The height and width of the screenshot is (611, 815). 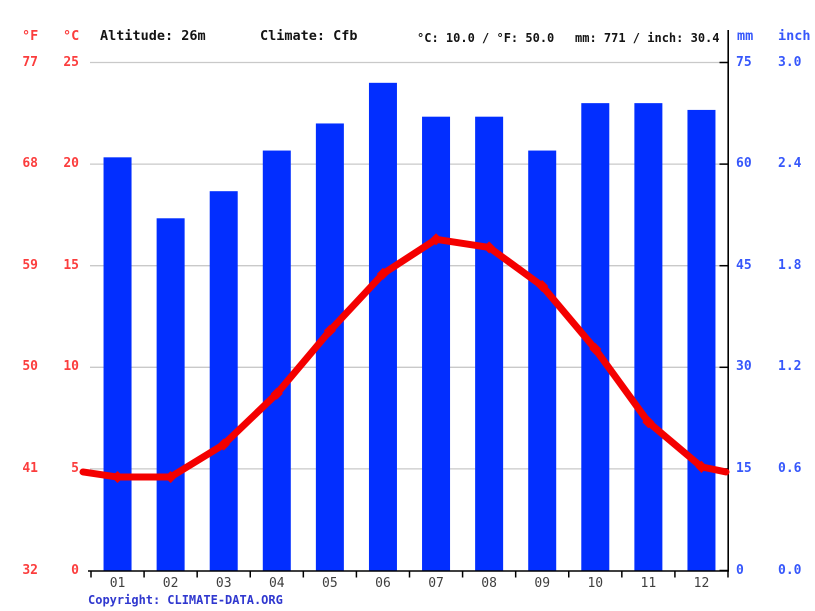 What do you see at coordinates (153, 36) in the screenshot?
I see `altitude-label: Altitude: 26m` at bounding box center [153, 36].